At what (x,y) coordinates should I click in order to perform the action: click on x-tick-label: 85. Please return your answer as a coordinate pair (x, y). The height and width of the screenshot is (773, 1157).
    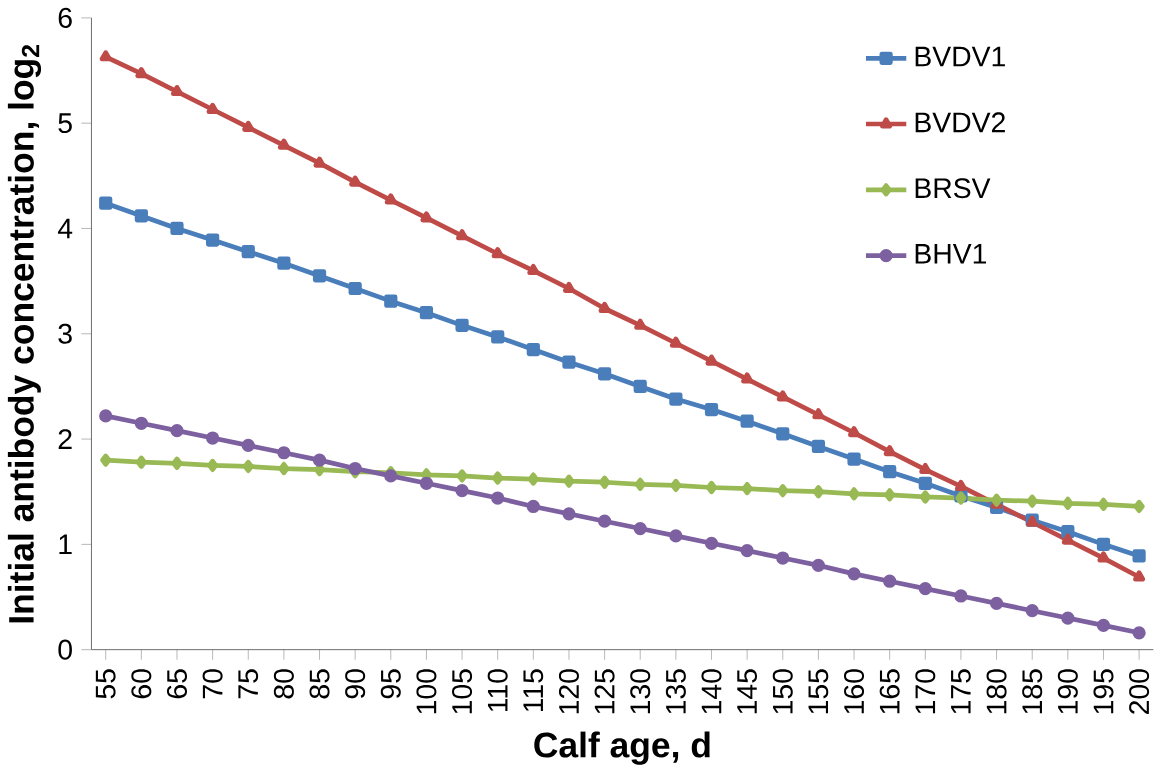
    Looking at the image, I should click on (319, 684).